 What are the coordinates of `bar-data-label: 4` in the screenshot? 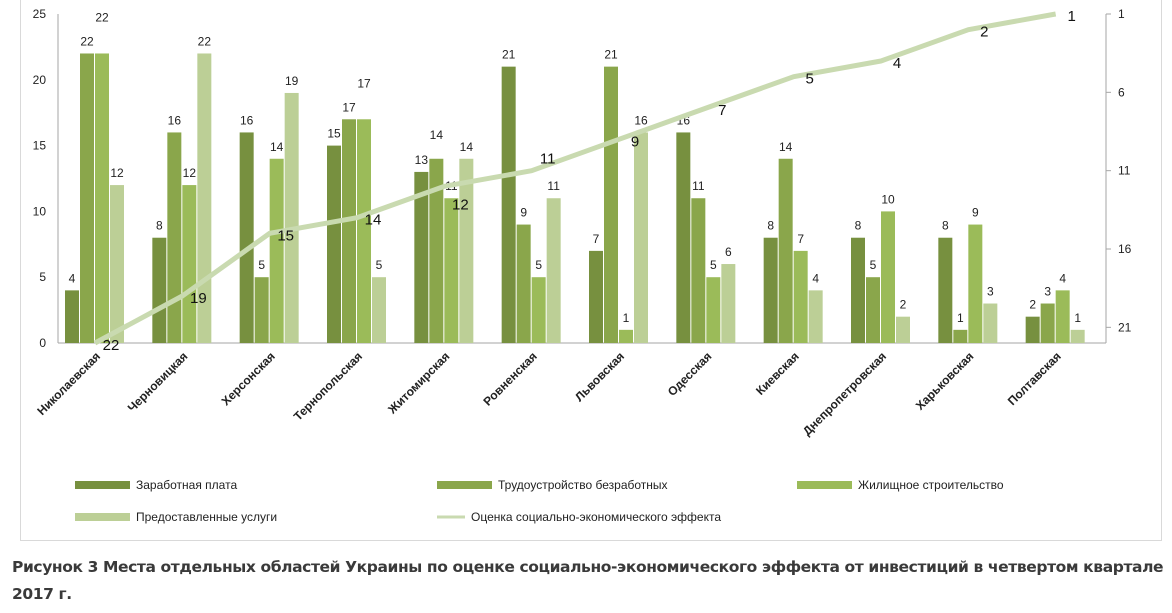 It's located at (815, 278).